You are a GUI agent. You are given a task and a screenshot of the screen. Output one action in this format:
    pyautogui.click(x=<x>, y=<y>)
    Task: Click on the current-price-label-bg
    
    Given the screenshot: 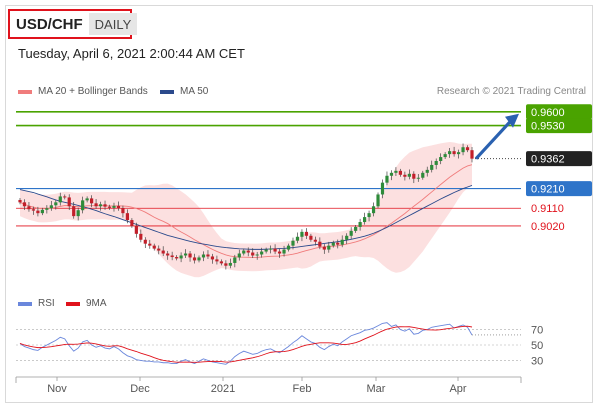 What is the action you would take?
    pyautogui.click(x=559, y=159)
    